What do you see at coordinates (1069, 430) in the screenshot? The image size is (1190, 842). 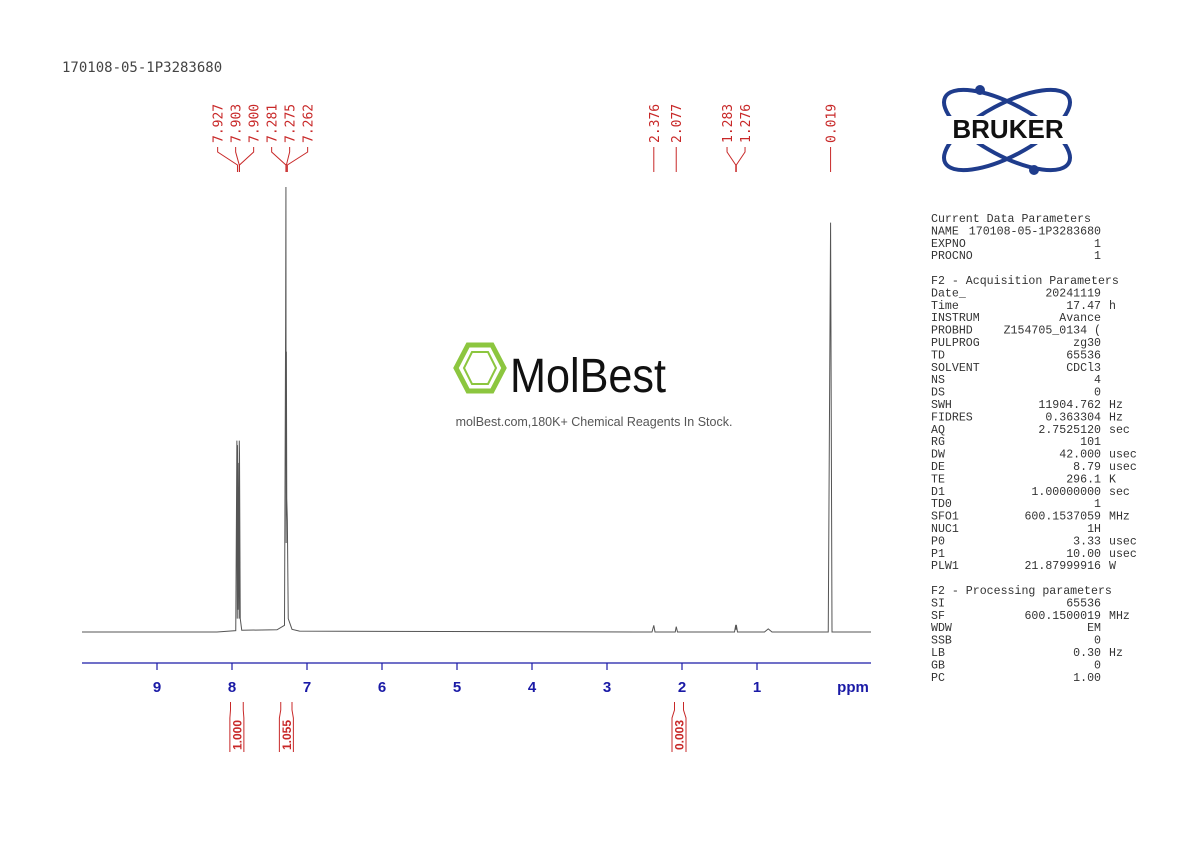 I see `param-value: 2.7525120` at bounding box center [1069, 430].